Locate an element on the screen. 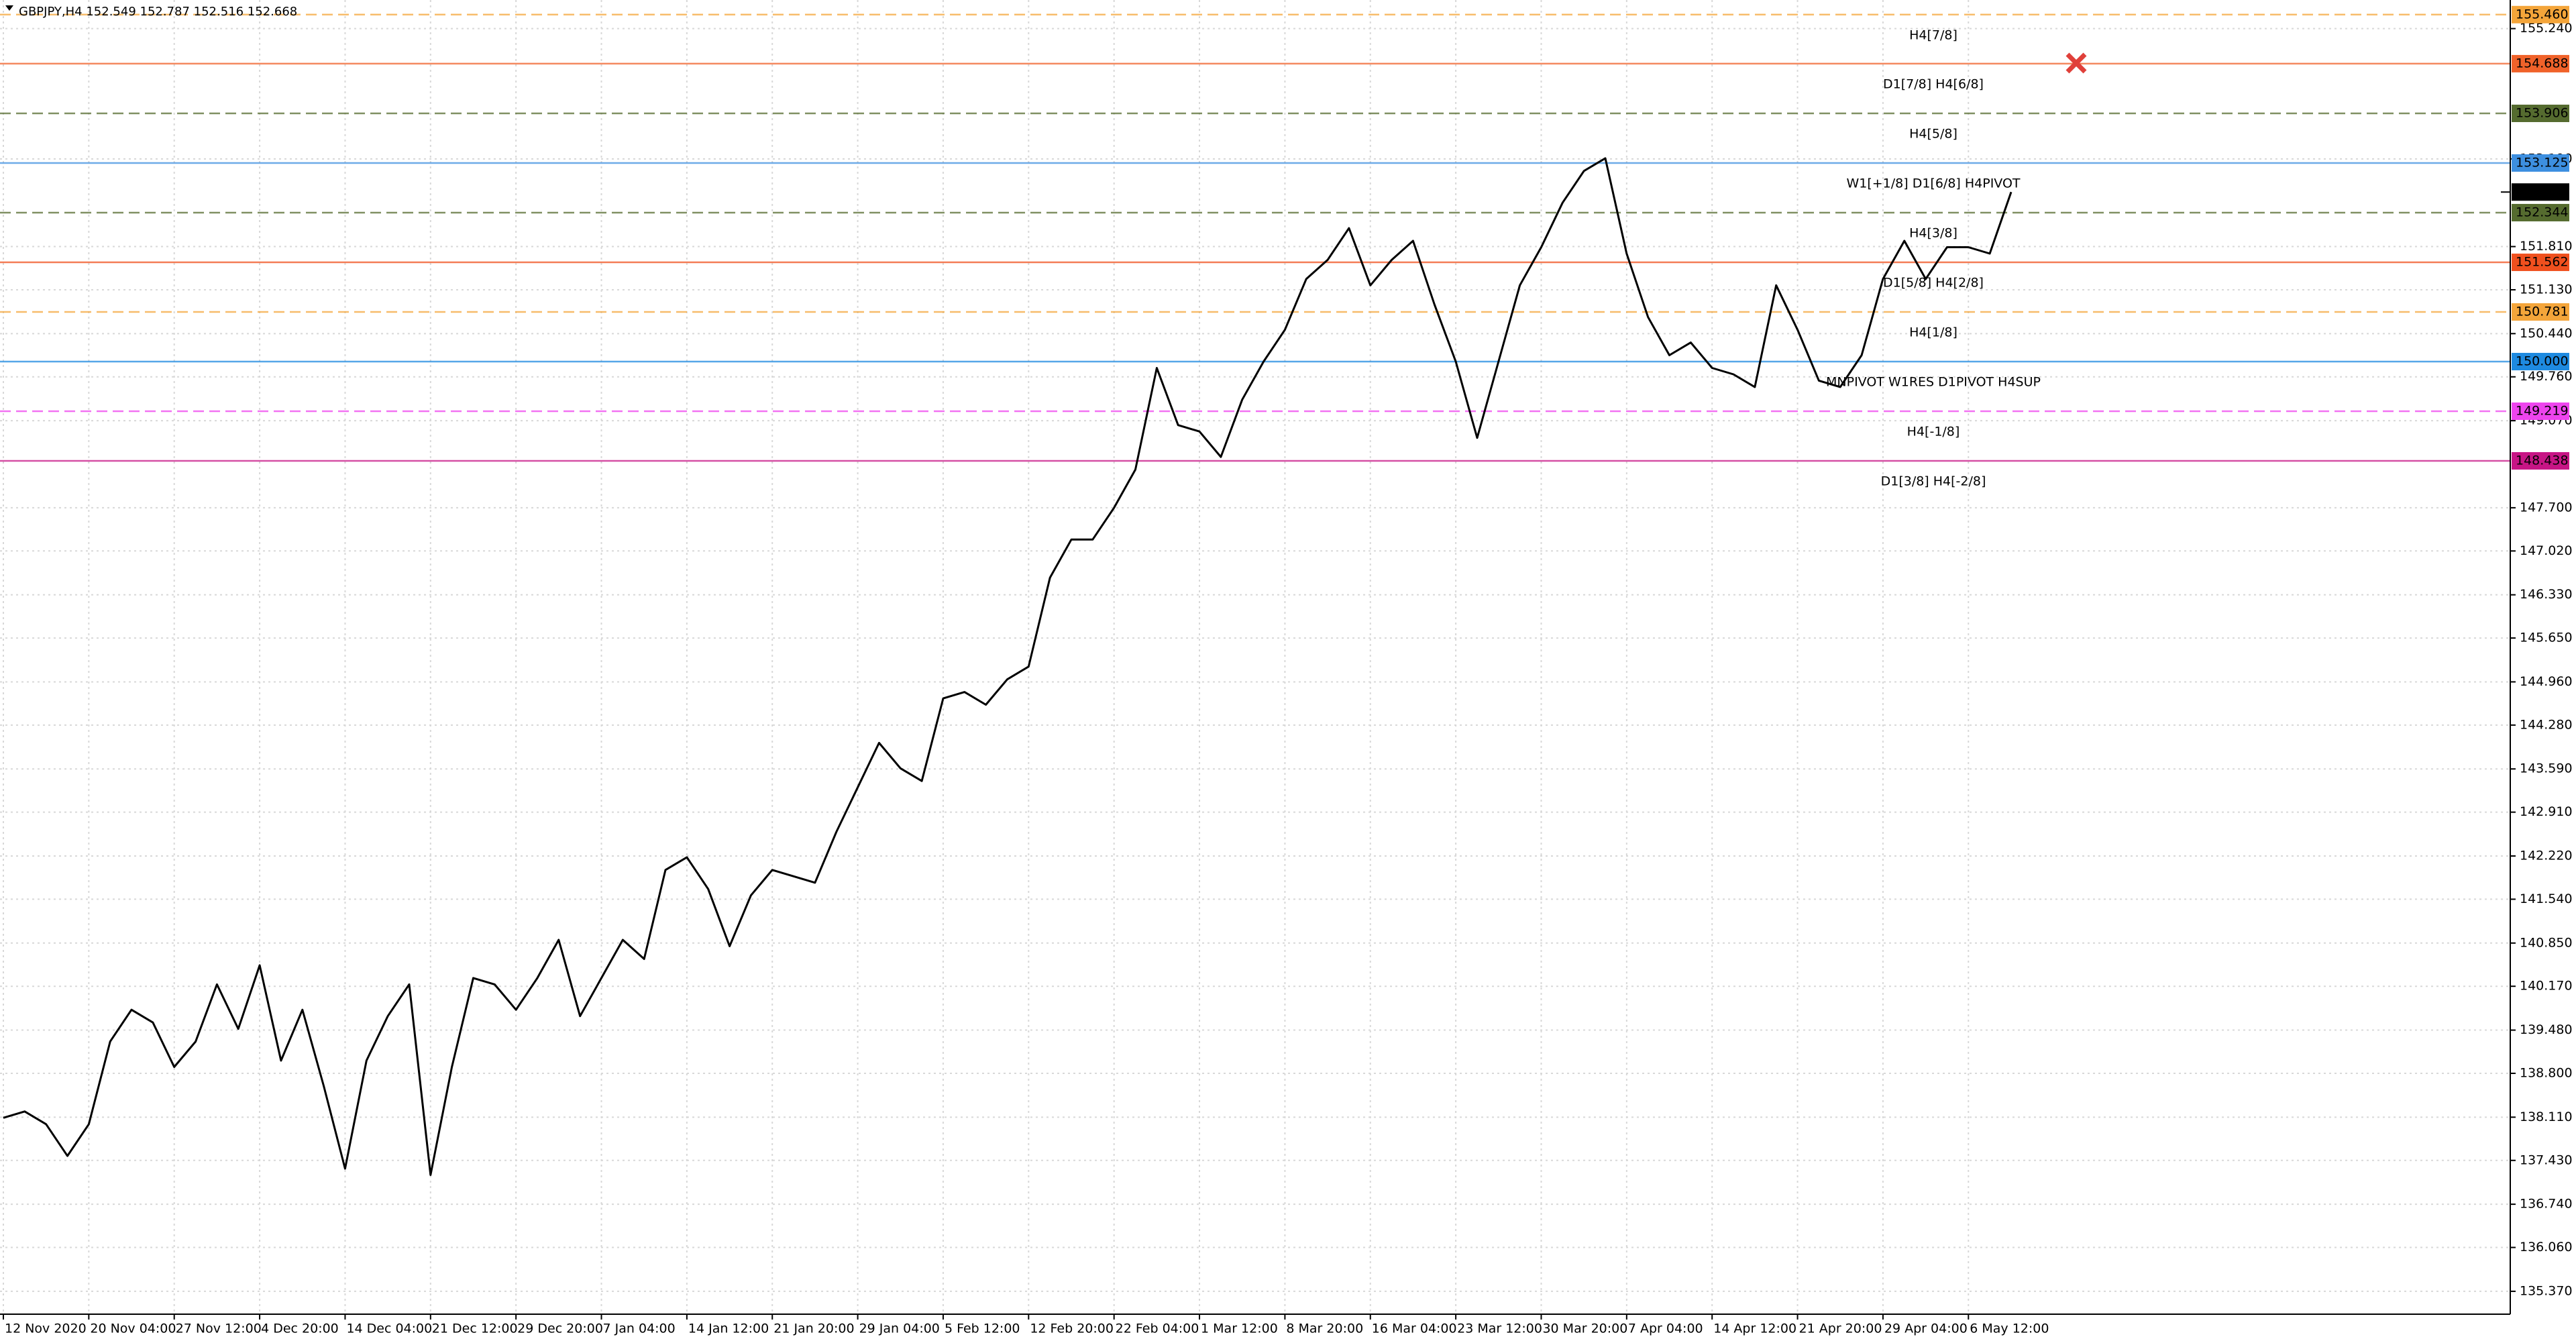  y-tick-label: 147.020 is located at coordinates (2546, 550).